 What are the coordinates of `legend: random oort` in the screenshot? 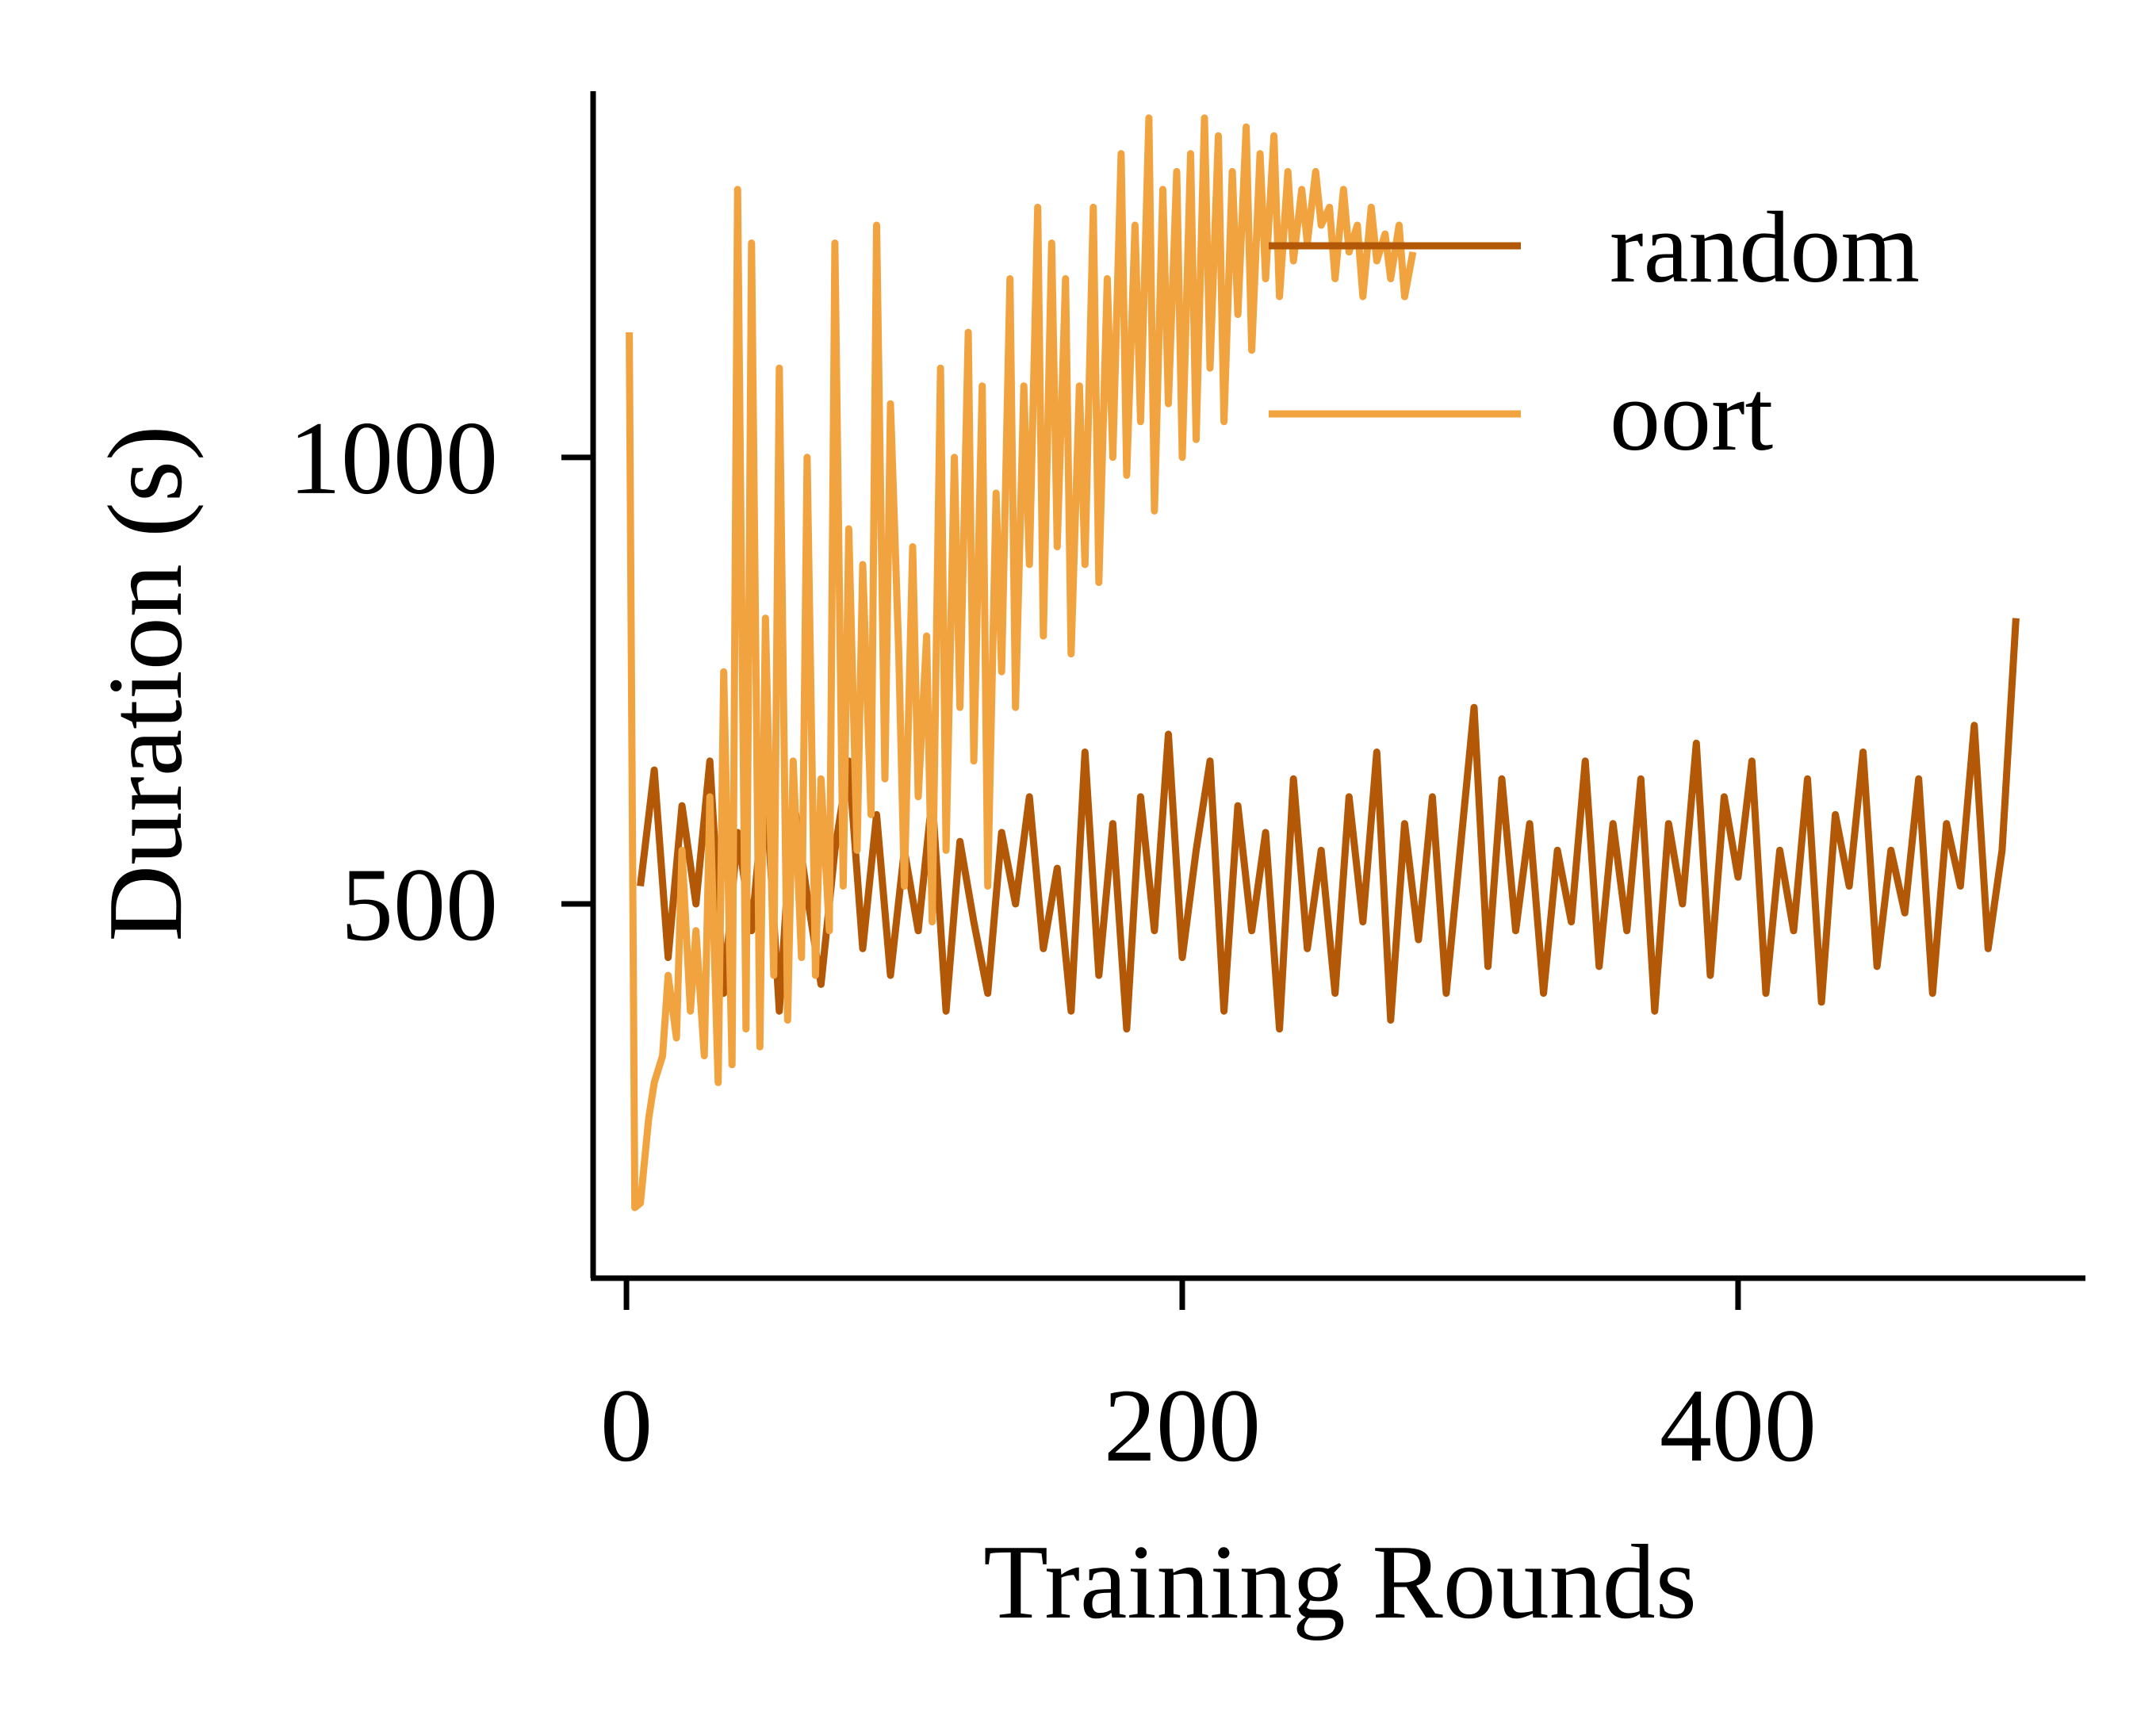 It's located at (1594, 331).